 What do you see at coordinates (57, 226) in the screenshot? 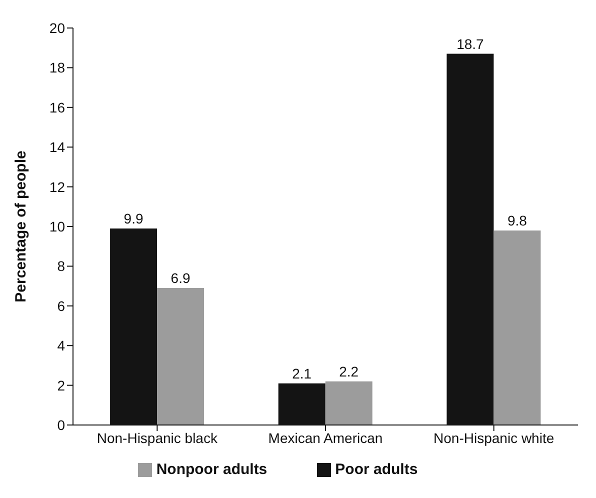
I see `y-tick-label: 10` at bounding box center [57, 226].